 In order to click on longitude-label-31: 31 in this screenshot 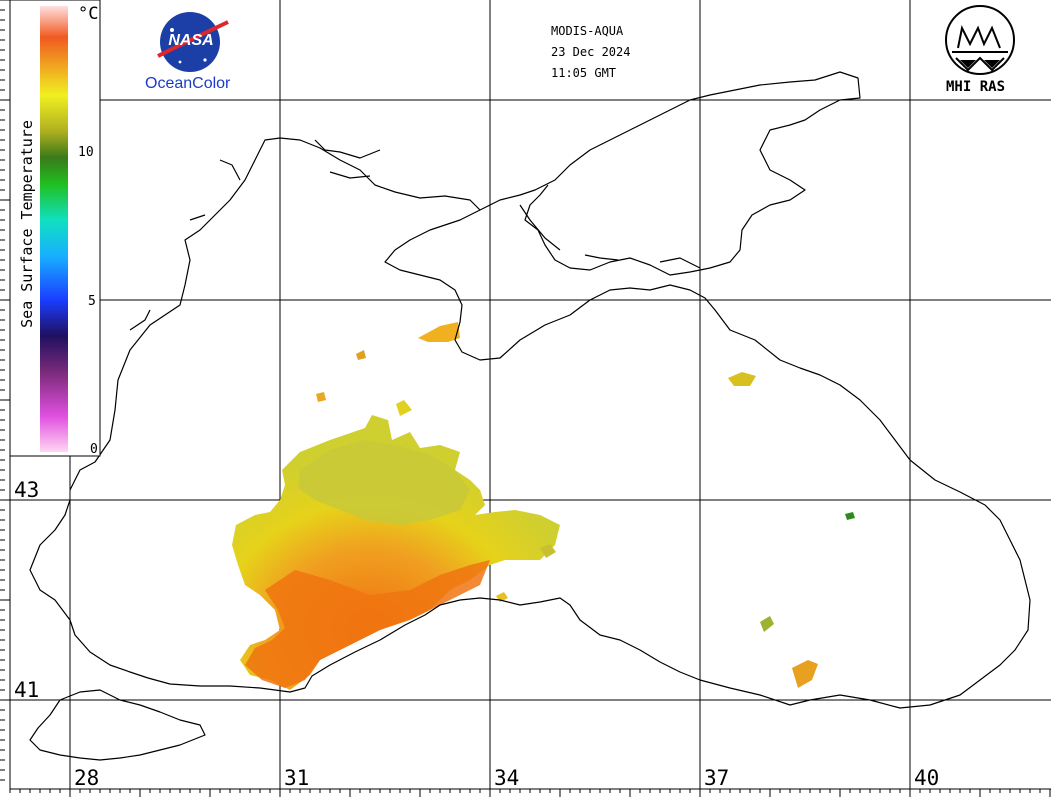, I will do `click(297, 778)`.